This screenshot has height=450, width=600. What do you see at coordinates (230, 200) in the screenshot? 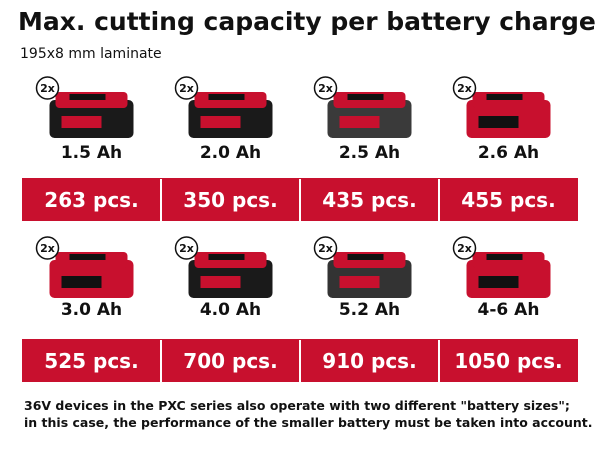
I see `count: 350 pcs.` at bounding box center [230, 200].